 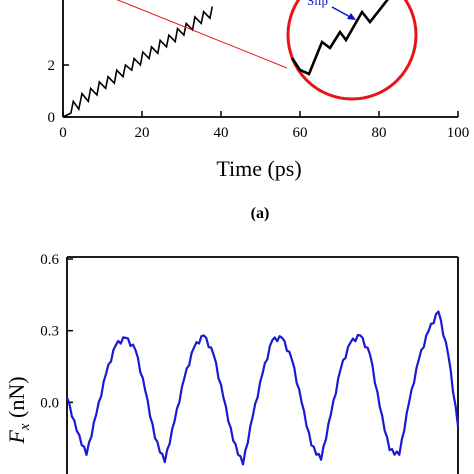 What do you see at coordinates (458, 133) in the screenshot?
I see `top-x-tick-label: 100` at bounding box center [458, 133].